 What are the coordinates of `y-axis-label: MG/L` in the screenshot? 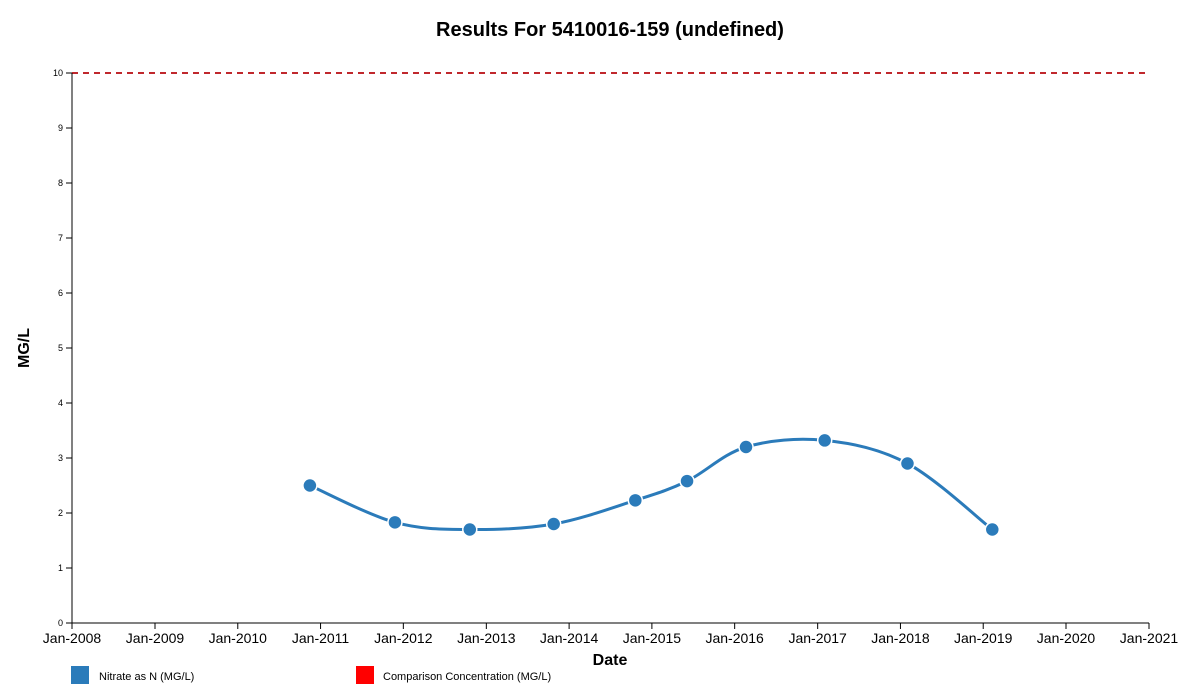 It's located at (24, 348).